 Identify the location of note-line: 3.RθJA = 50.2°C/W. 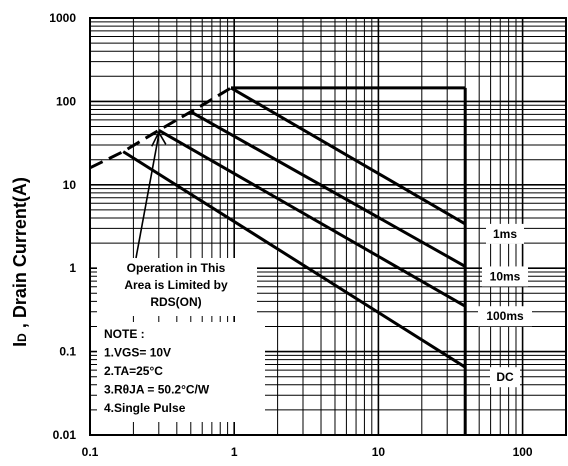
(157, 390).